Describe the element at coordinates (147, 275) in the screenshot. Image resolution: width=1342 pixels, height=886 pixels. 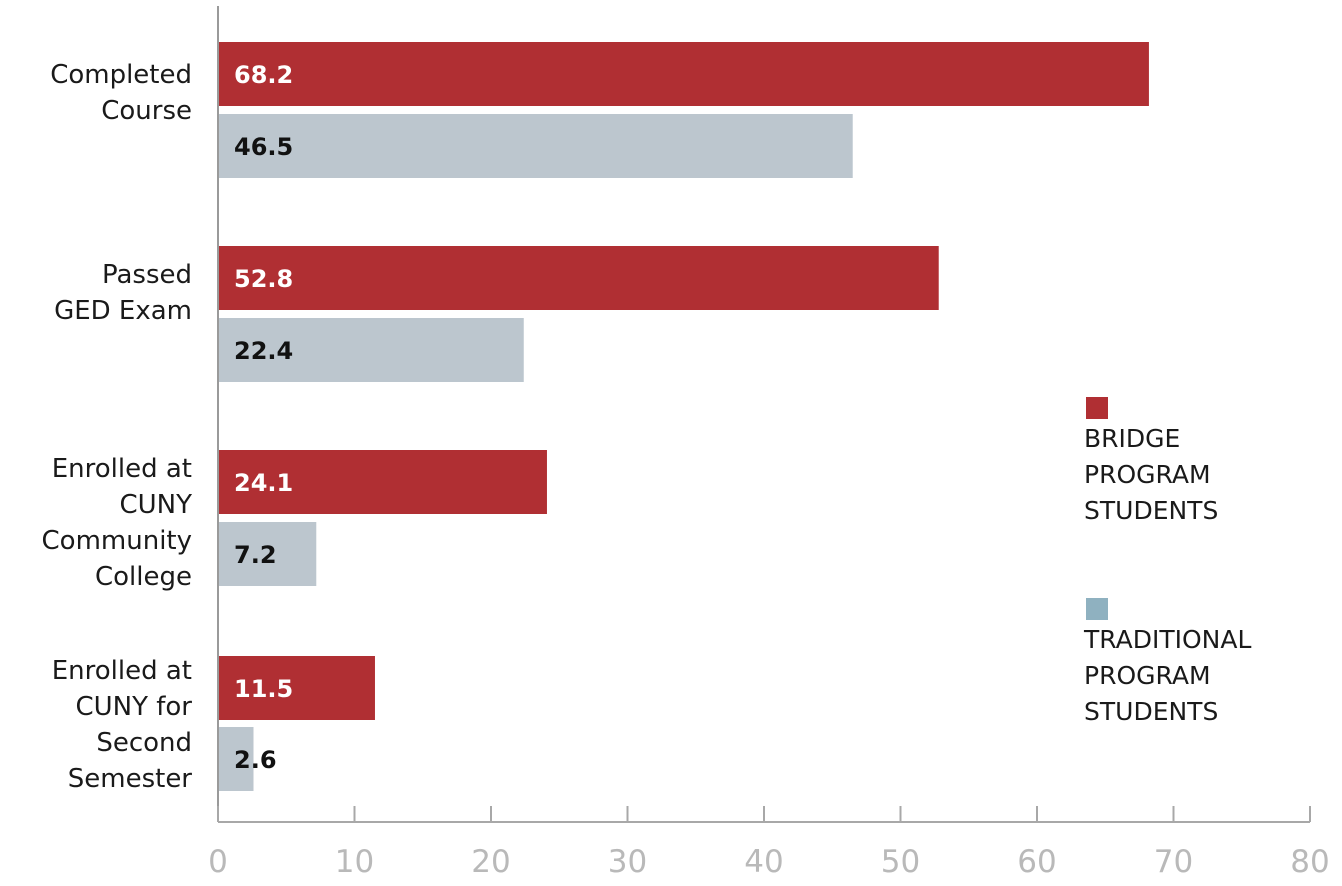
I see `category-label-1-line-0: Passed` at that location.